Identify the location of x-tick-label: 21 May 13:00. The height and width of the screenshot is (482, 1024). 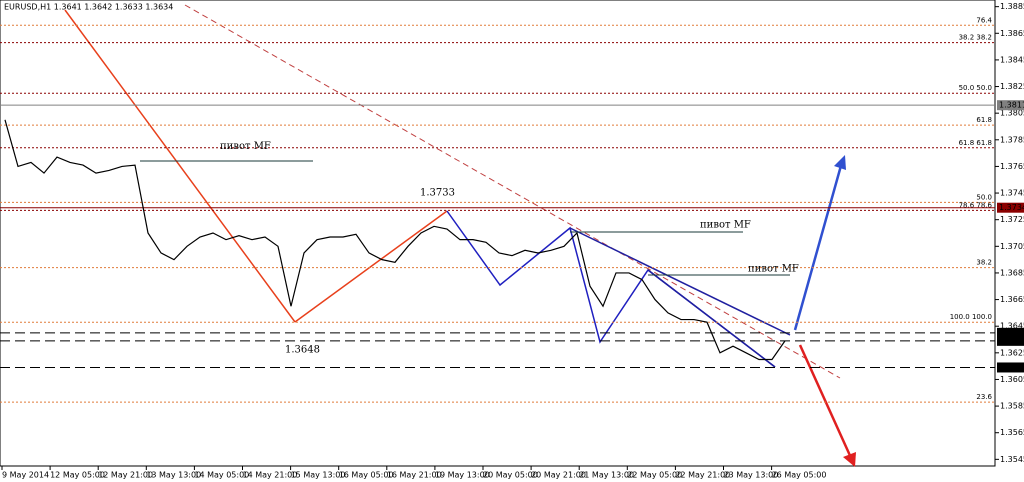
(606, 475).